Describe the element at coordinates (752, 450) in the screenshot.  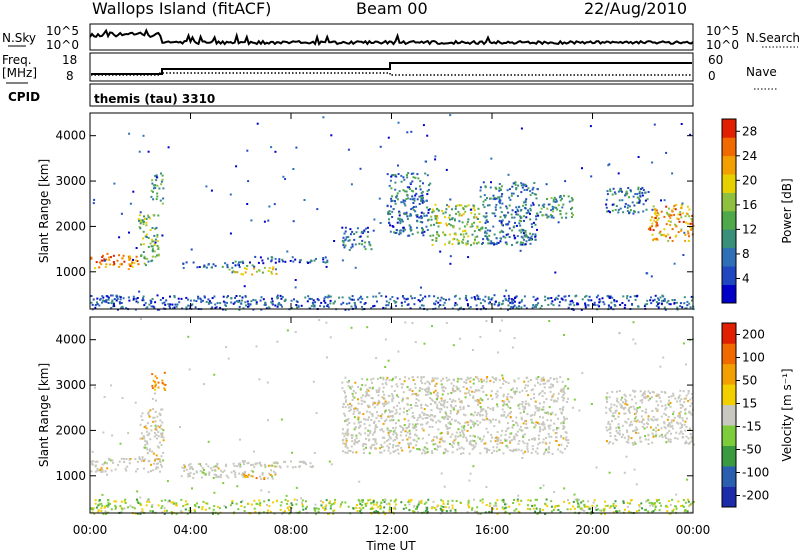
I see `colorbar-tick-label: -50` at that location.